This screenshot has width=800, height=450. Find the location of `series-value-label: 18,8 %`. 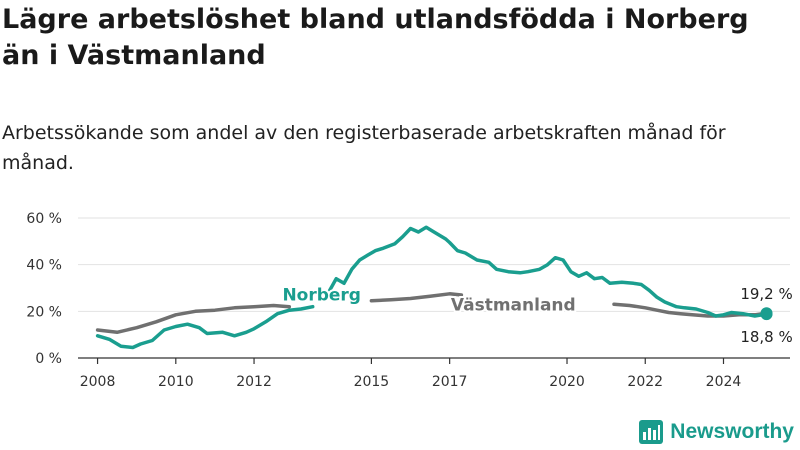

series-value-label: 18,8 % is located at coordinates (766, 337).